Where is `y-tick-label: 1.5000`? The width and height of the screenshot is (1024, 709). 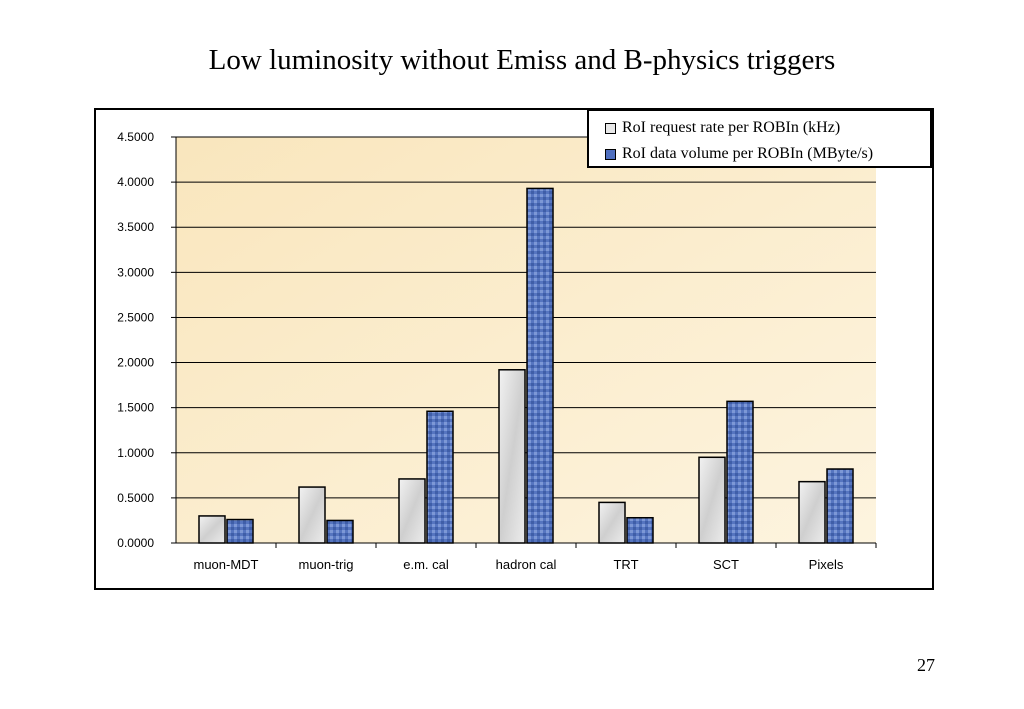
y-tick-label: 1.5000 is located at coordinates (135, 408).